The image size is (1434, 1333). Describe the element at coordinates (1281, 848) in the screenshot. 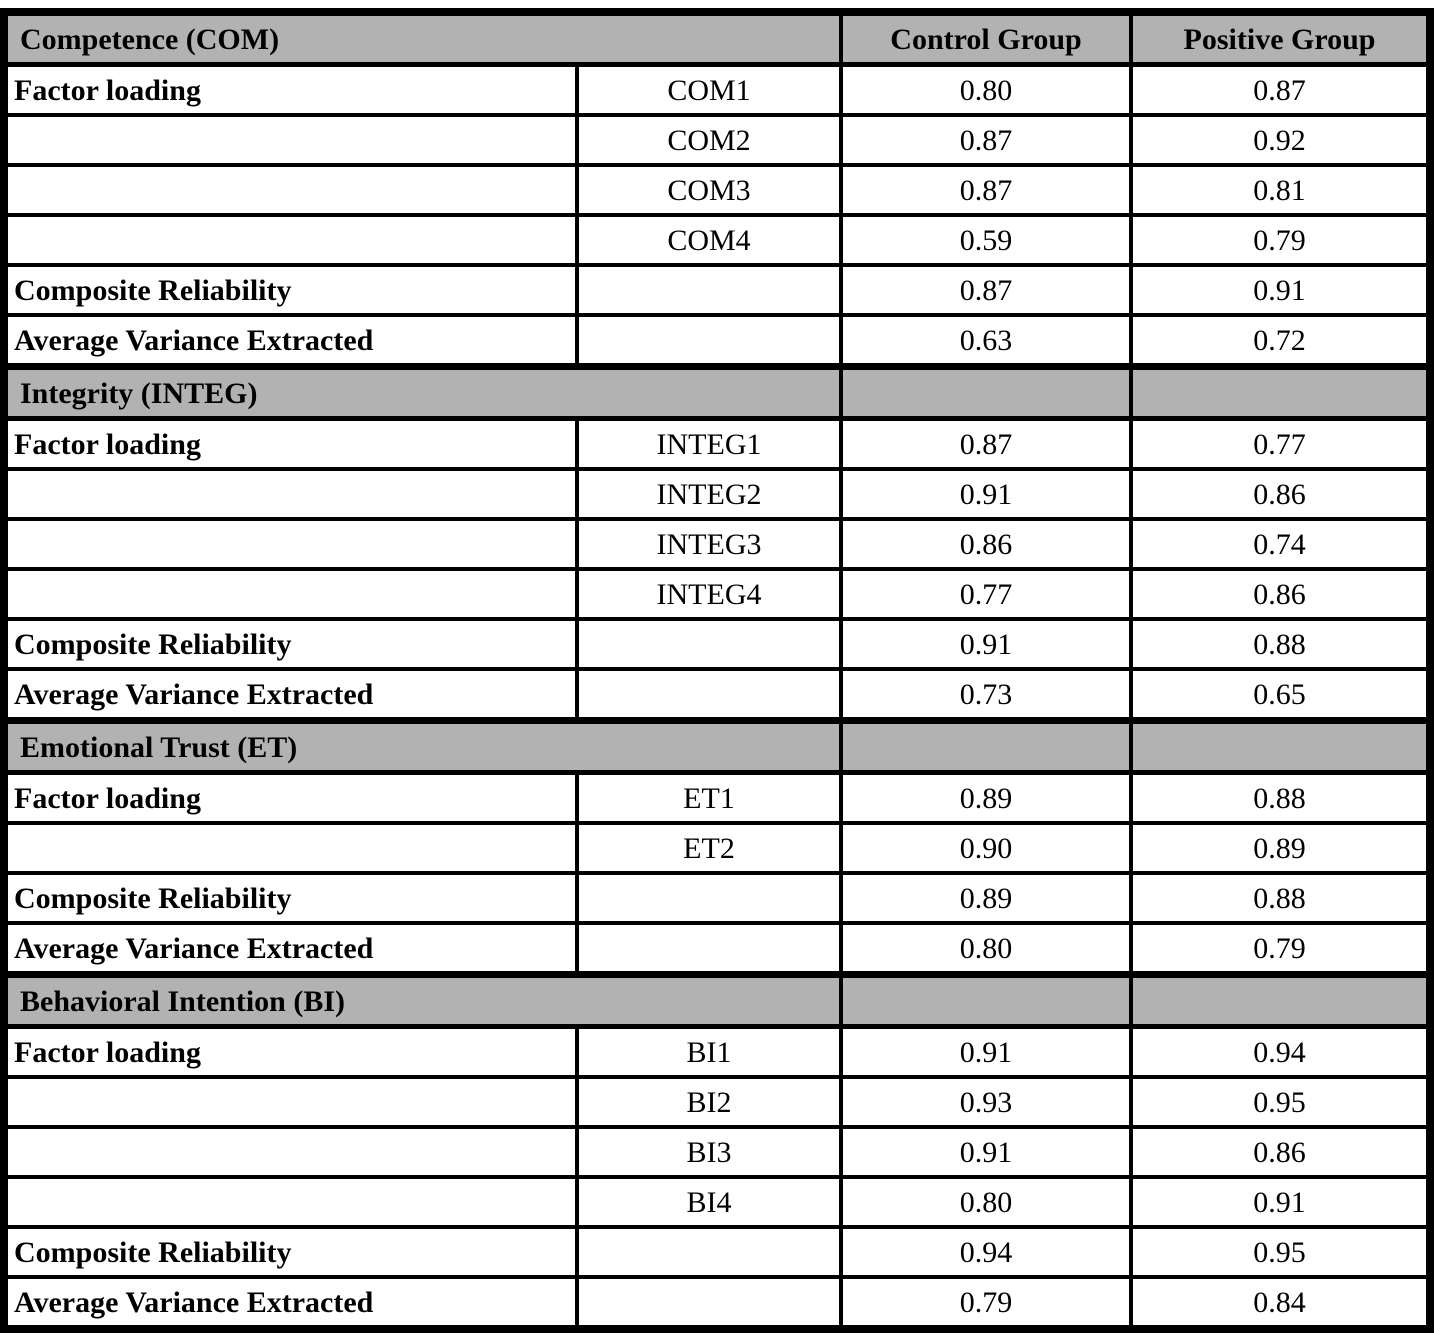

I see `positive-value: 0.89` at that location.